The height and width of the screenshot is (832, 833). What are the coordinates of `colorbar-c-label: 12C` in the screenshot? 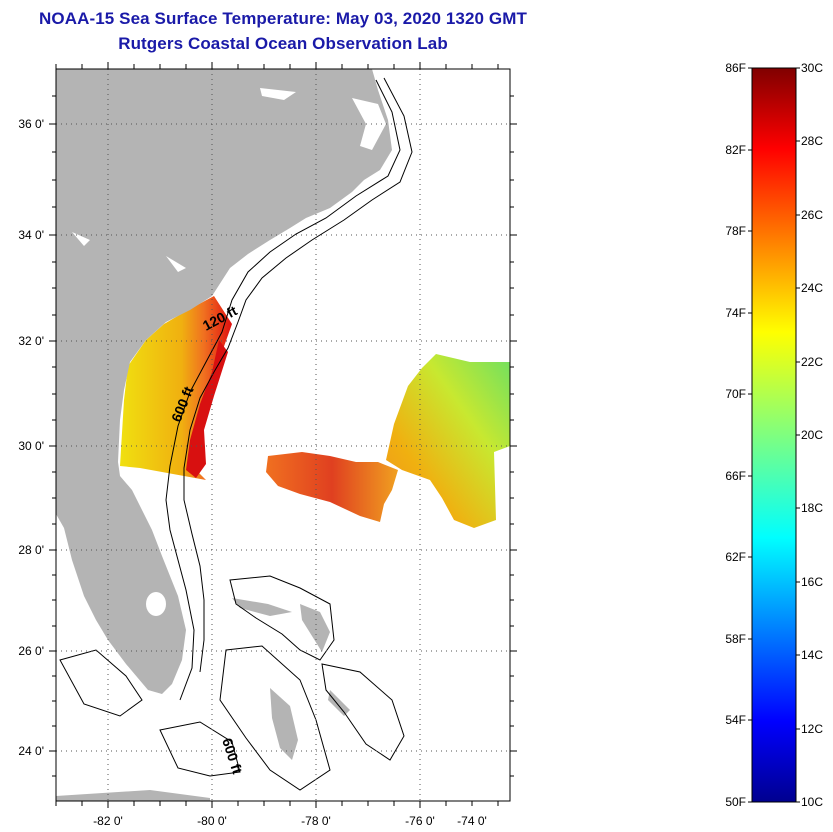 It's located at (812, 729).